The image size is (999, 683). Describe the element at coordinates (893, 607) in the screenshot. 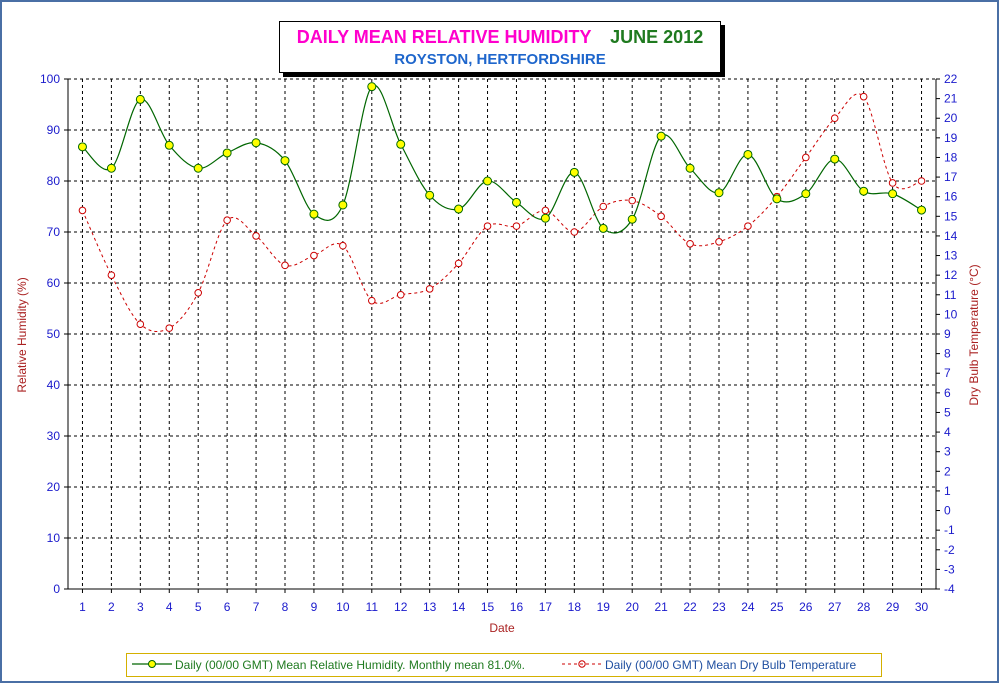

I see `x-tick-label: 29` at that location.